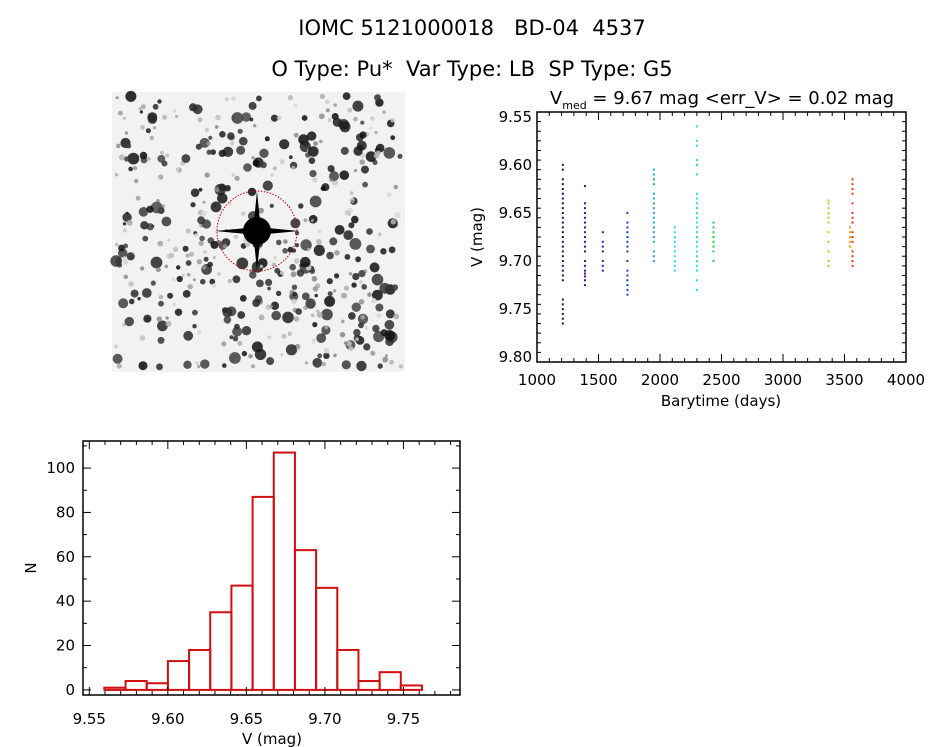  Describe the element at coordinates (598, 380) in the screenshot. I see `x-tick-label: 1500` at that location.